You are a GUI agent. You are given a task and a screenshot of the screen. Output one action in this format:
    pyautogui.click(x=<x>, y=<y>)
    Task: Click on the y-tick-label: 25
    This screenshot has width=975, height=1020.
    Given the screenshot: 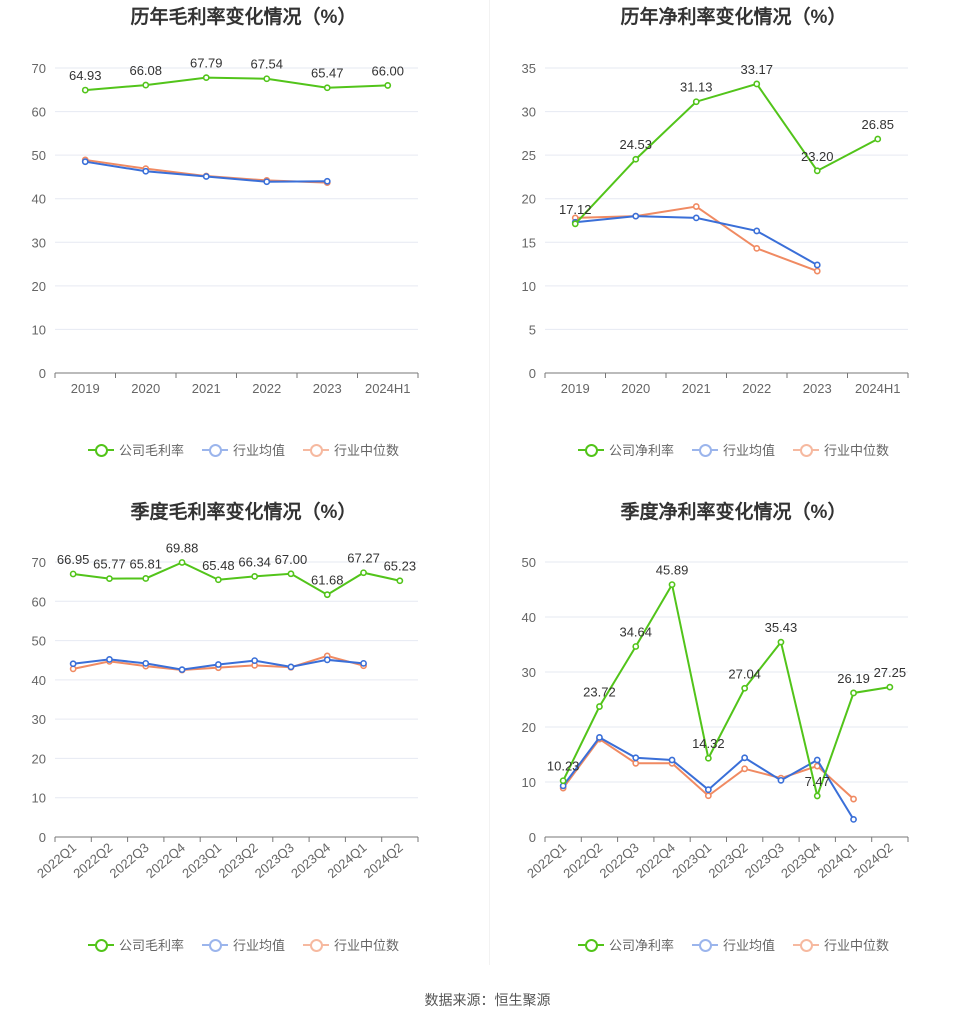 What is the action you would take?
    pyautogui.click(x=529, y=155)
    